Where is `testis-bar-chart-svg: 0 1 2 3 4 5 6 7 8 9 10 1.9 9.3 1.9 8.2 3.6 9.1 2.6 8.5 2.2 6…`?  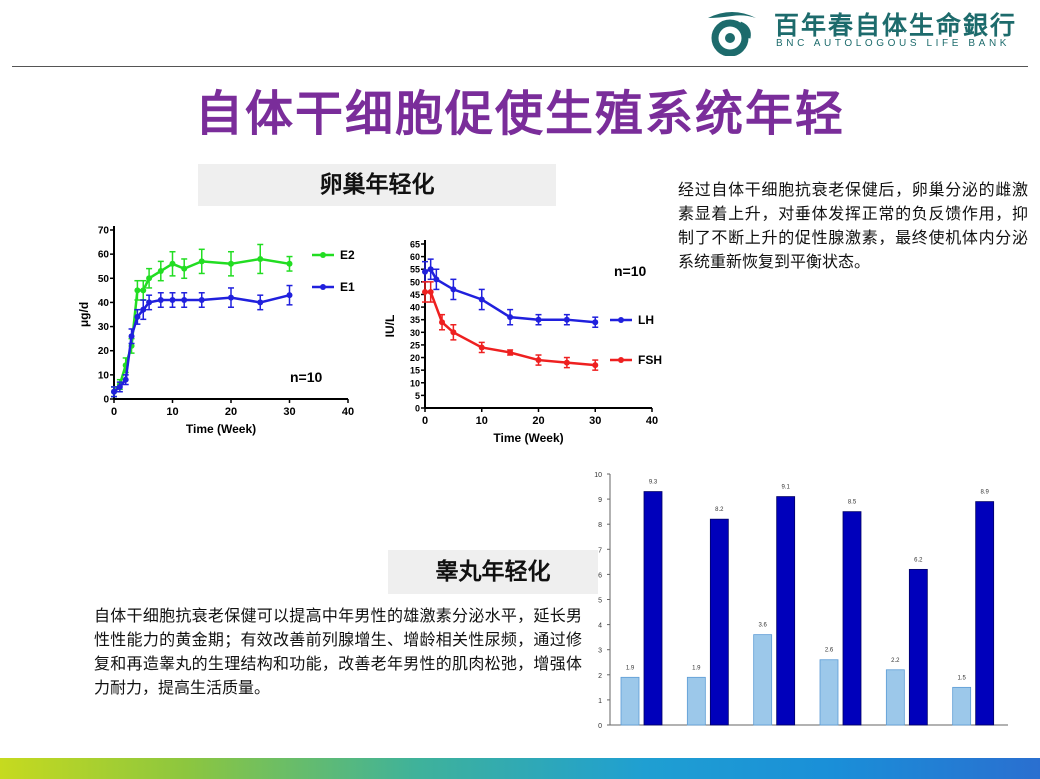 testis-bar-chart-svg: 0 1 2 3 4 5 6 7 8 9 10 1.9 9.3 1.9 8.2 3.6 9.1 2.6 8.5 2.2 6… is located at coordinates (801, 601).